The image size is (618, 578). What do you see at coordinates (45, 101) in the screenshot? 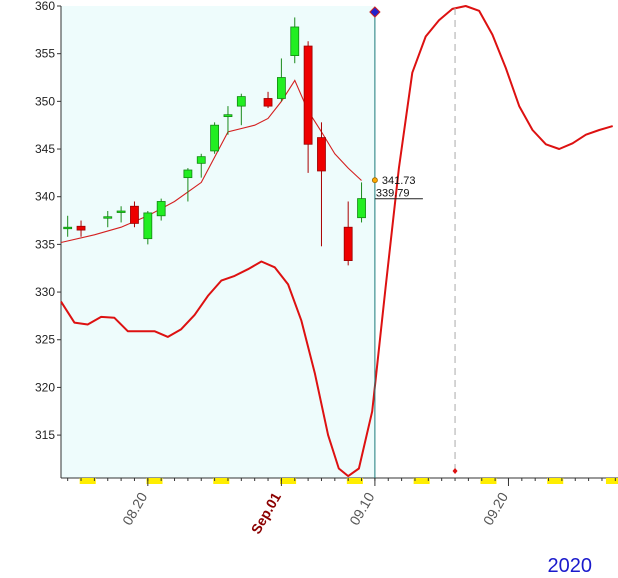
I see `y-tick-label: 350` at bounding box center [45, 101].